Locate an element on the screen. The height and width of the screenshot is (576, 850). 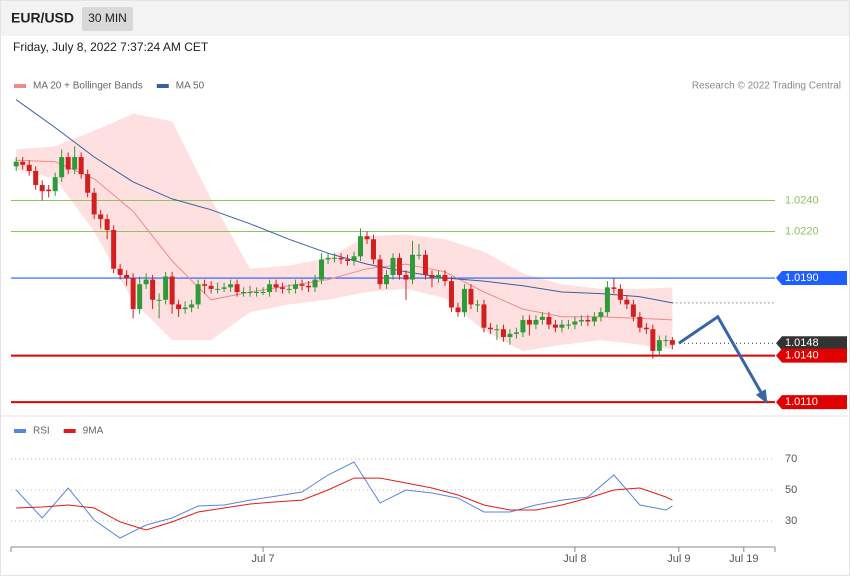
x-tick-label: Jul 9 is located at coordinates (678, 559).